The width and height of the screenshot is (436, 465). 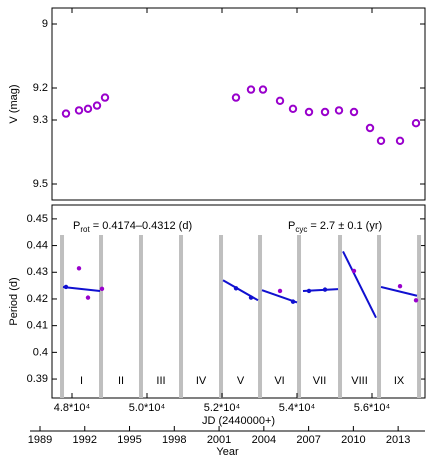 What do you see at coordinates (308, 440) in the screenshot?
I see `year-tick-label: 2007` at bounding box center [308, 440].